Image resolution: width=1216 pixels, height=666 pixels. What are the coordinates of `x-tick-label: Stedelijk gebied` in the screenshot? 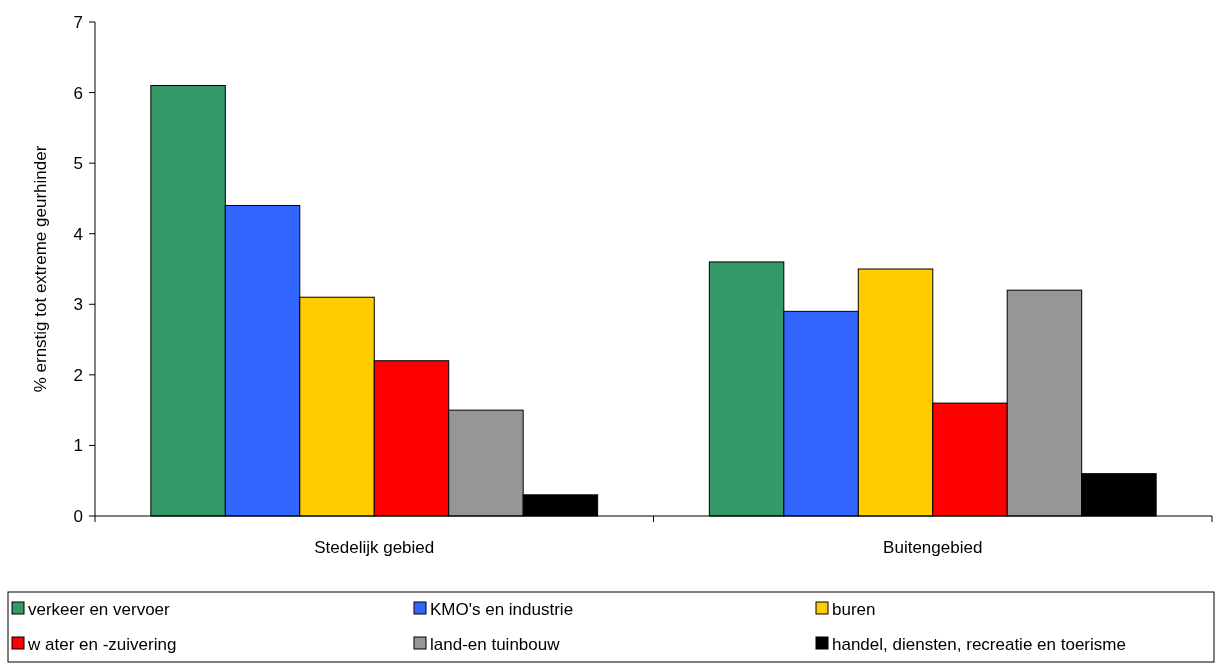 It's located at (374, 547).